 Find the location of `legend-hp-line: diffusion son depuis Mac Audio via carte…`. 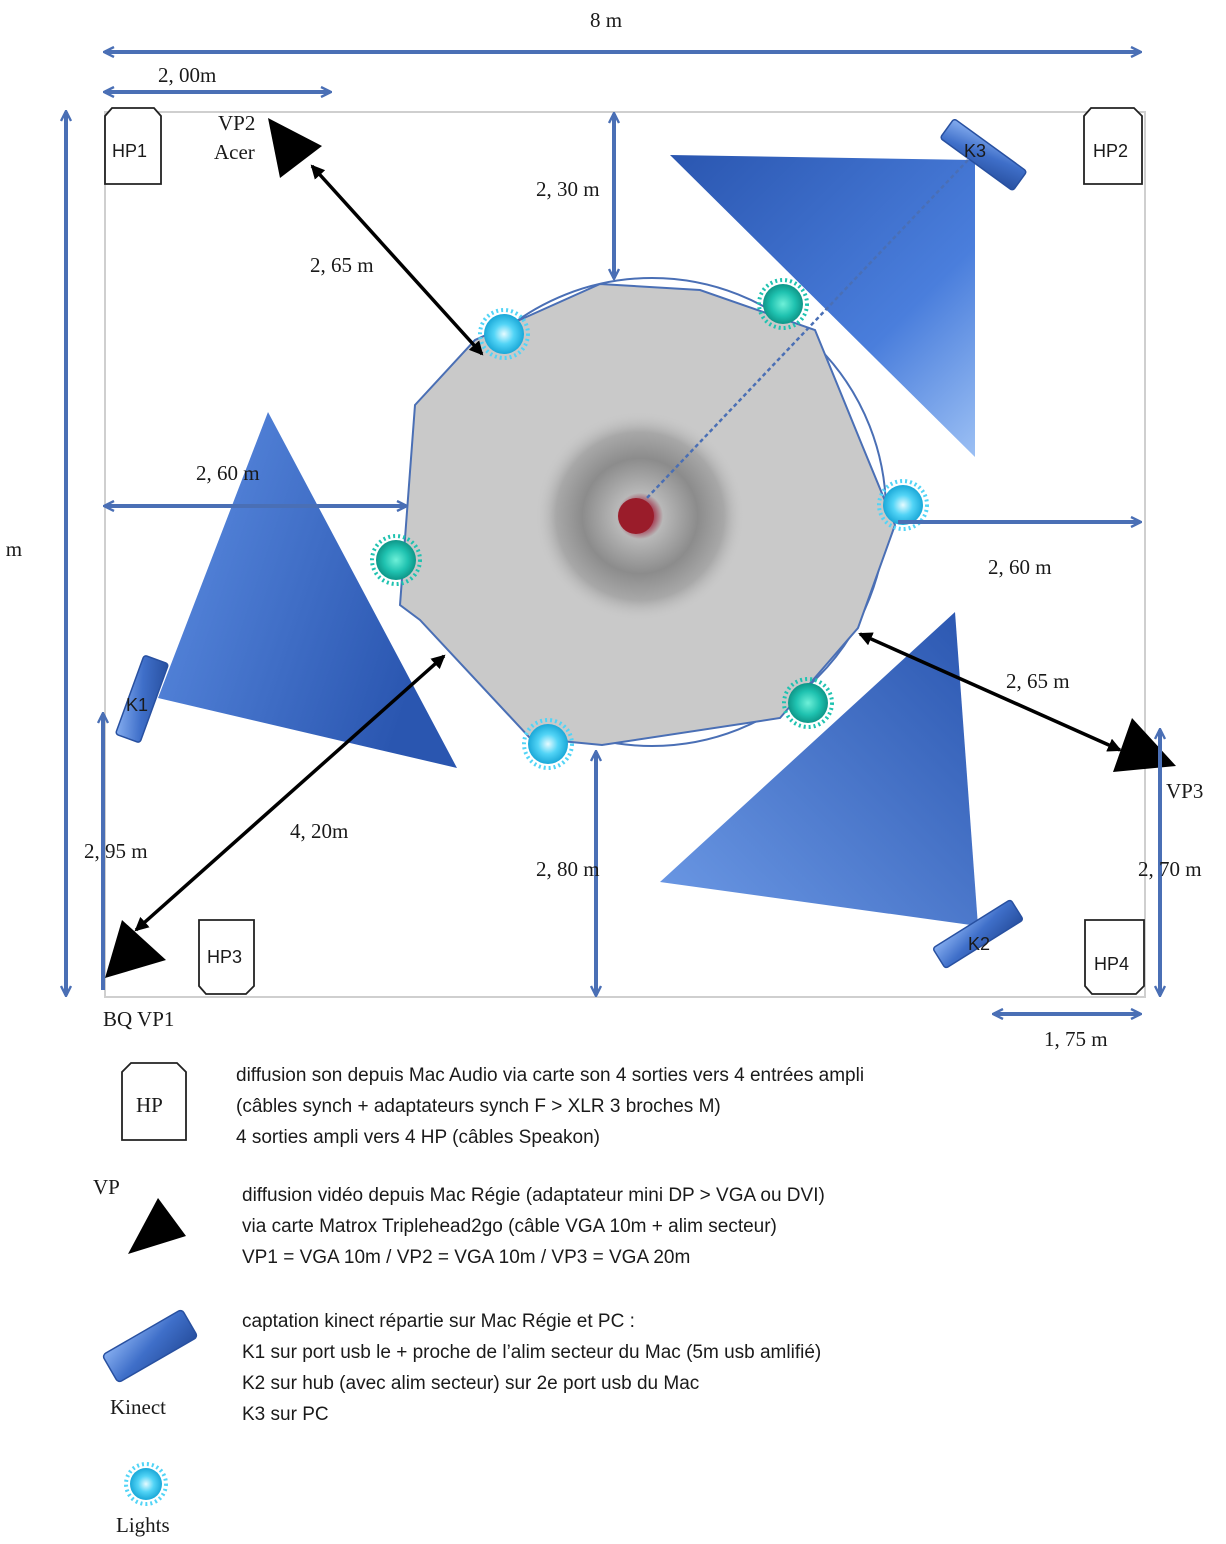

legend-hp-line: diffusion son depuis Mac Audio via carte… is located at coordinates (550, 1075).